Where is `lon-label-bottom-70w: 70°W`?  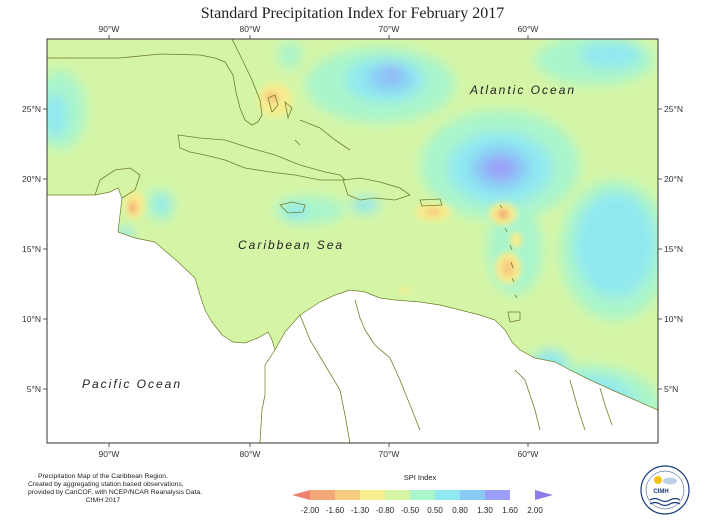 lon-label-bottom-70w: 70°W is located at coordinates (389, 454).